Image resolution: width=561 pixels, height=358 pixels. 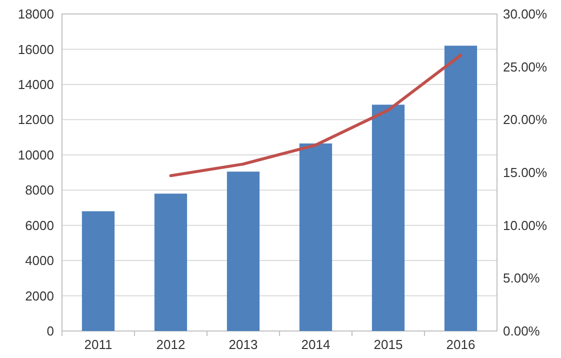 I want to click on y-tick-label: 12000, so click(x=36, y=120).